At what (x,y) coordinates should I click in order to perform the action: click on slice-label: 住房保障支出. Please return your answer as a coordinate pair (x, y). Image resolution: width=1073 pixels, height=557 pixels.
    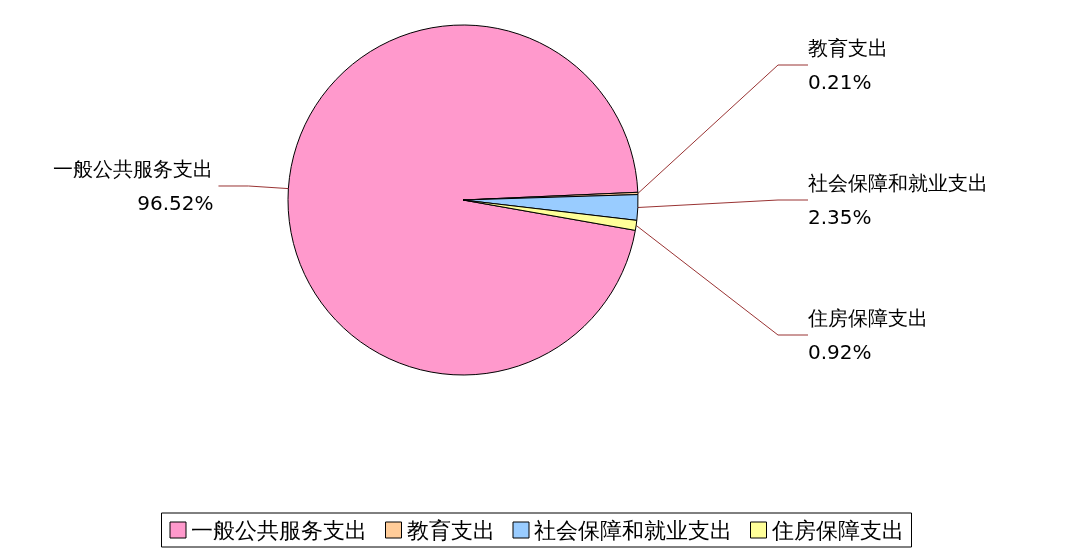
    Looking at the image, I should click on (867, 318).